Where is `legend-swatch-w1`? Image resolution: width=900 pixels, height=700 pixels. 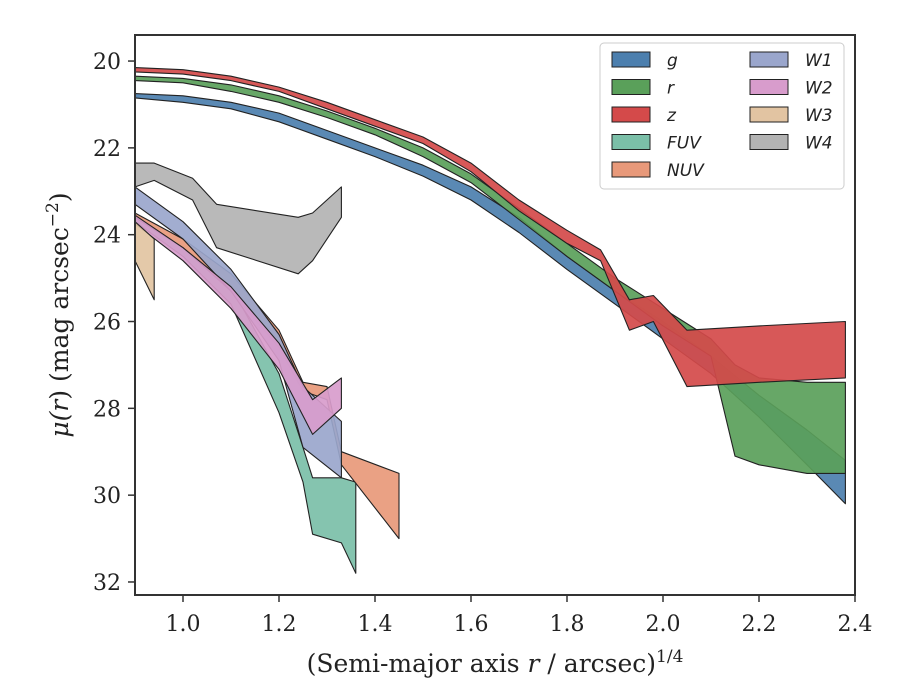
legend-swatch-w1 is located at coordinates (769, 59).